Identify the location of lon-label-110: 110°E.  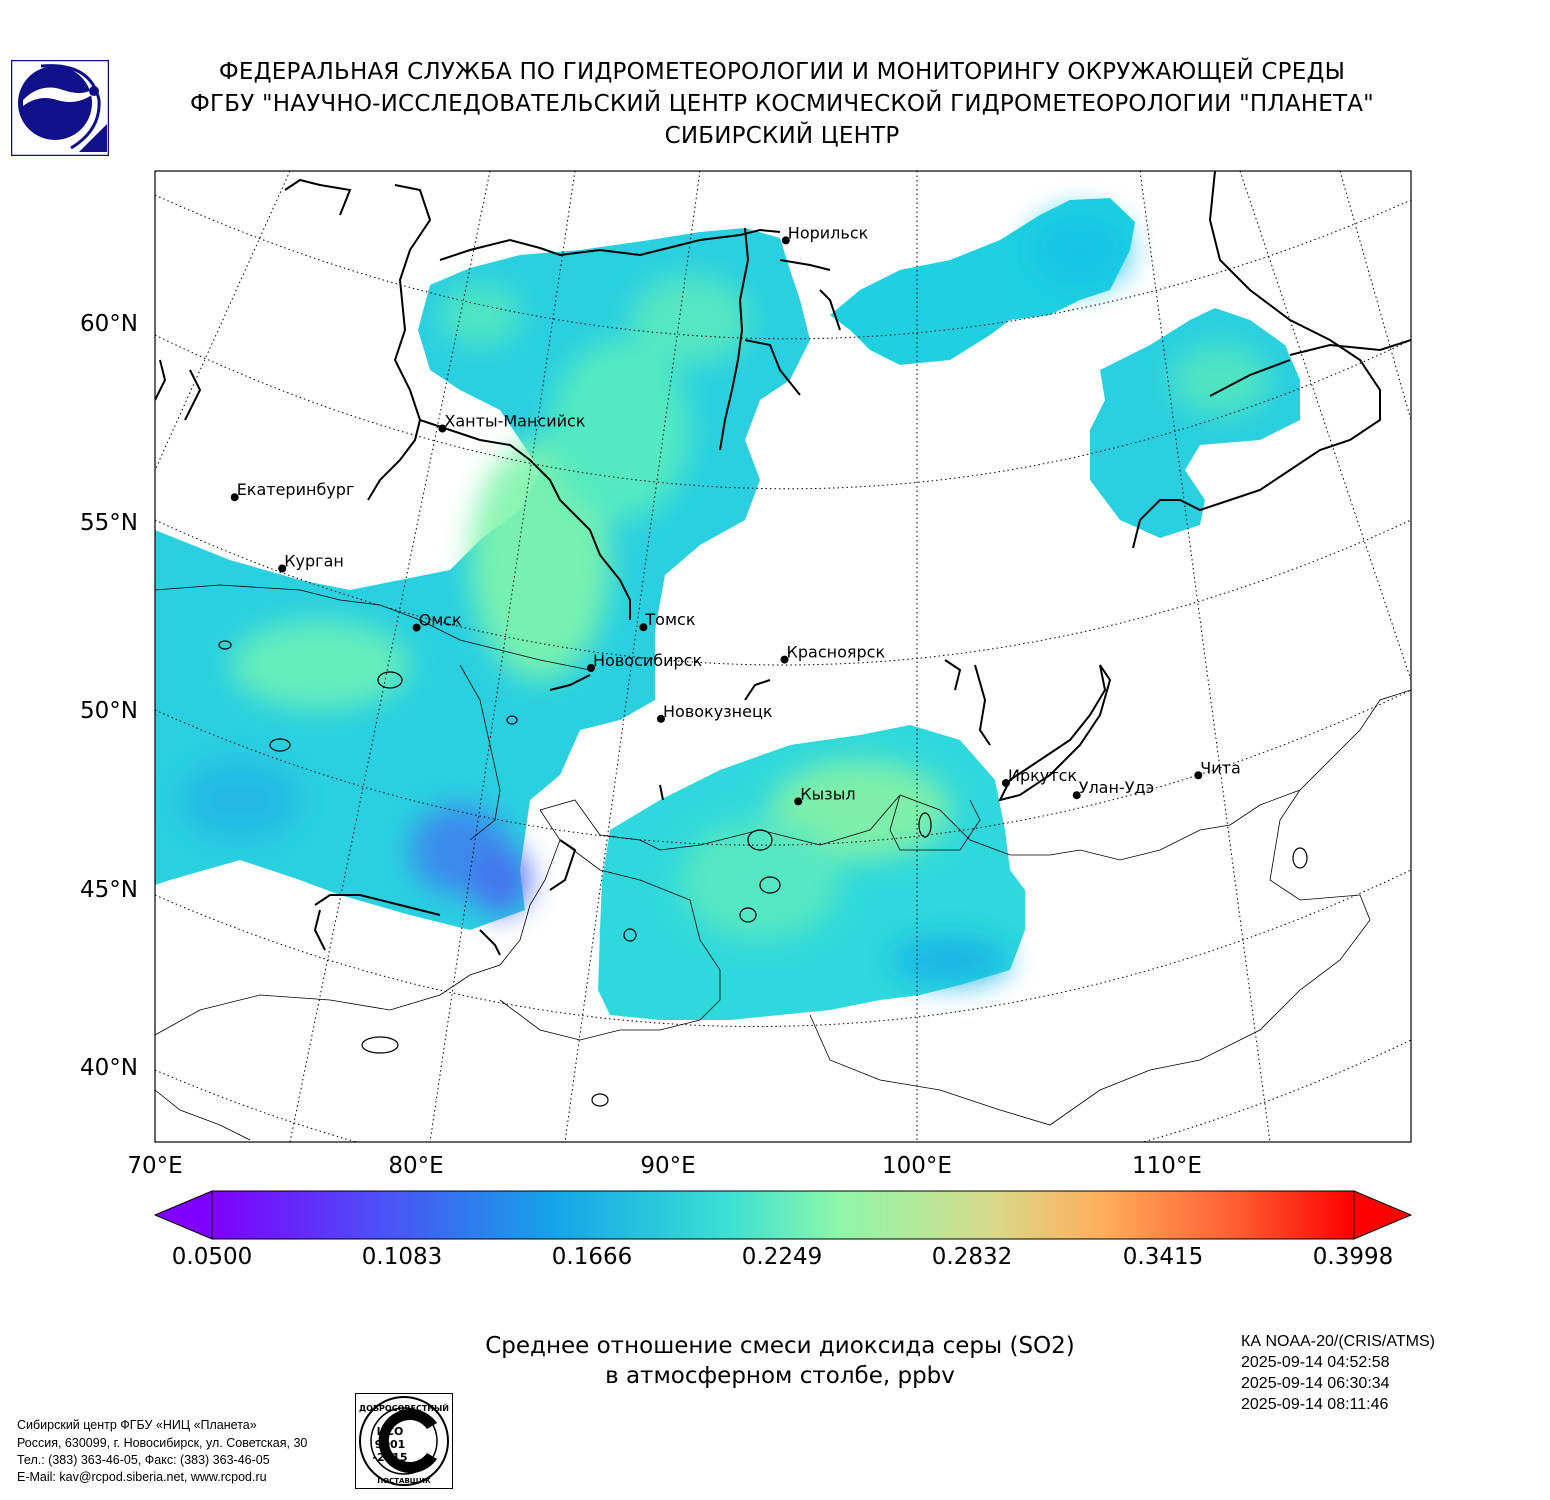
(1167, 1166).